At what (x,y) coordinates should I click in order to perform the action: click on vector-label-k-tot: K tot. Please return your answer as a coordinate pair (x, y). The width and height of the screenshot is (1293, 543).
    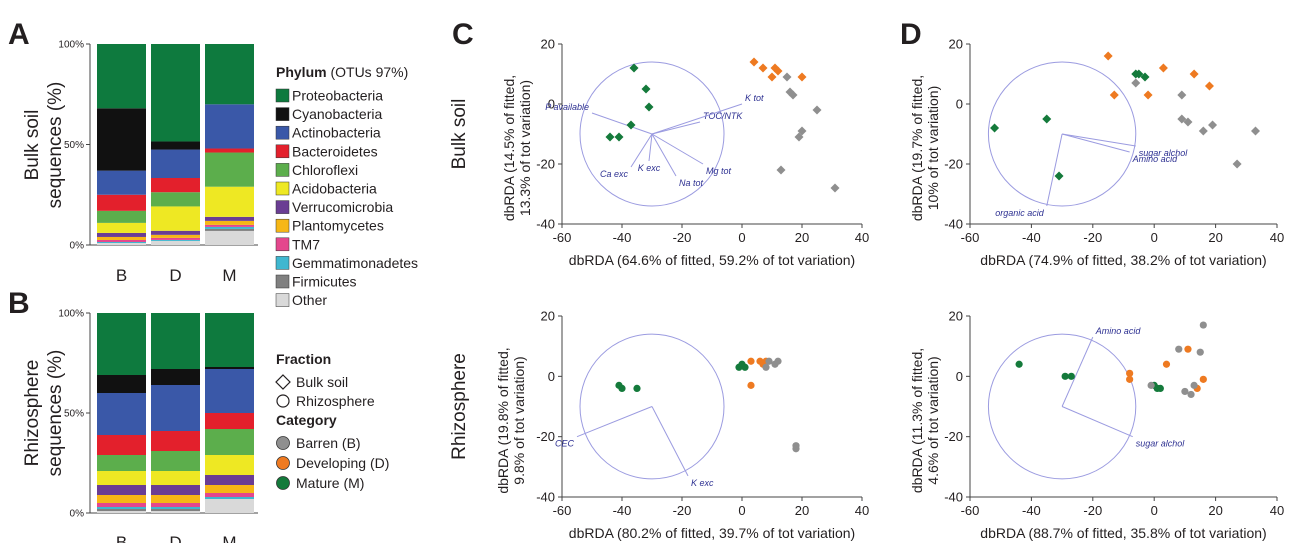
    Looking at the image, I should click on (754, 98).